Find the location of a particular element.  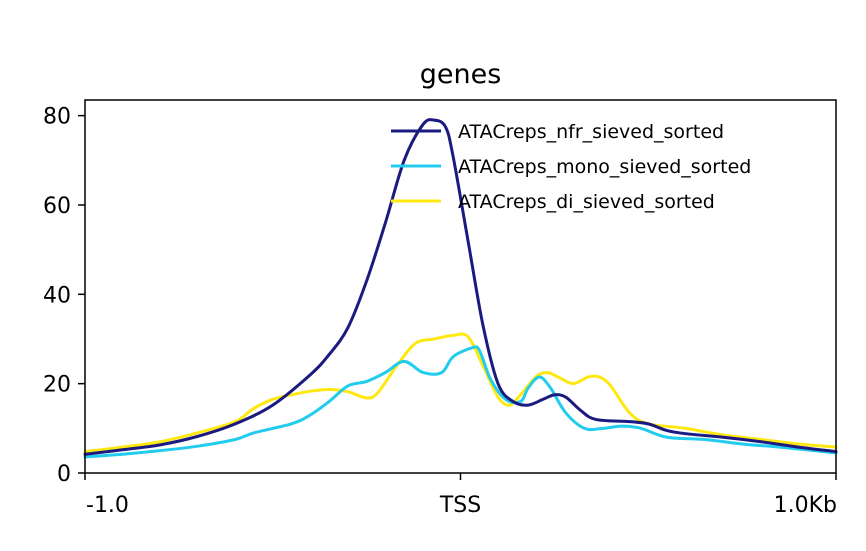

y-tick-label-1: 20 is located at coordinates (57, 385).